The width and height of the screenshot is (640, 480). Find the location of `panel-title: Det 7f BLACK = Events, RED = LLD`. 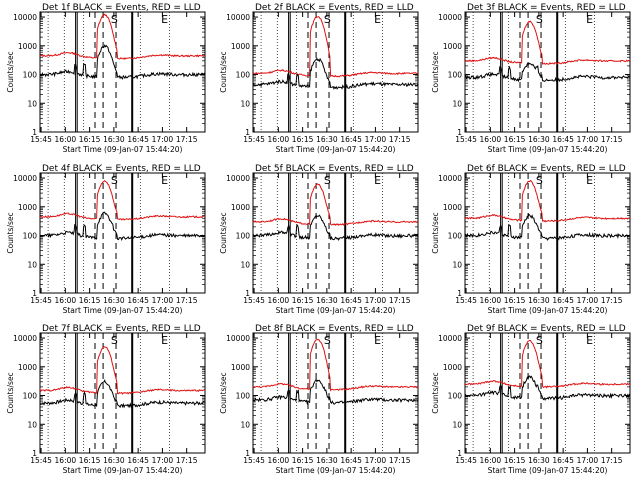

panel-title: Det 7f BLACK = Events, RED = LLD is located at coordinates (121, 329).